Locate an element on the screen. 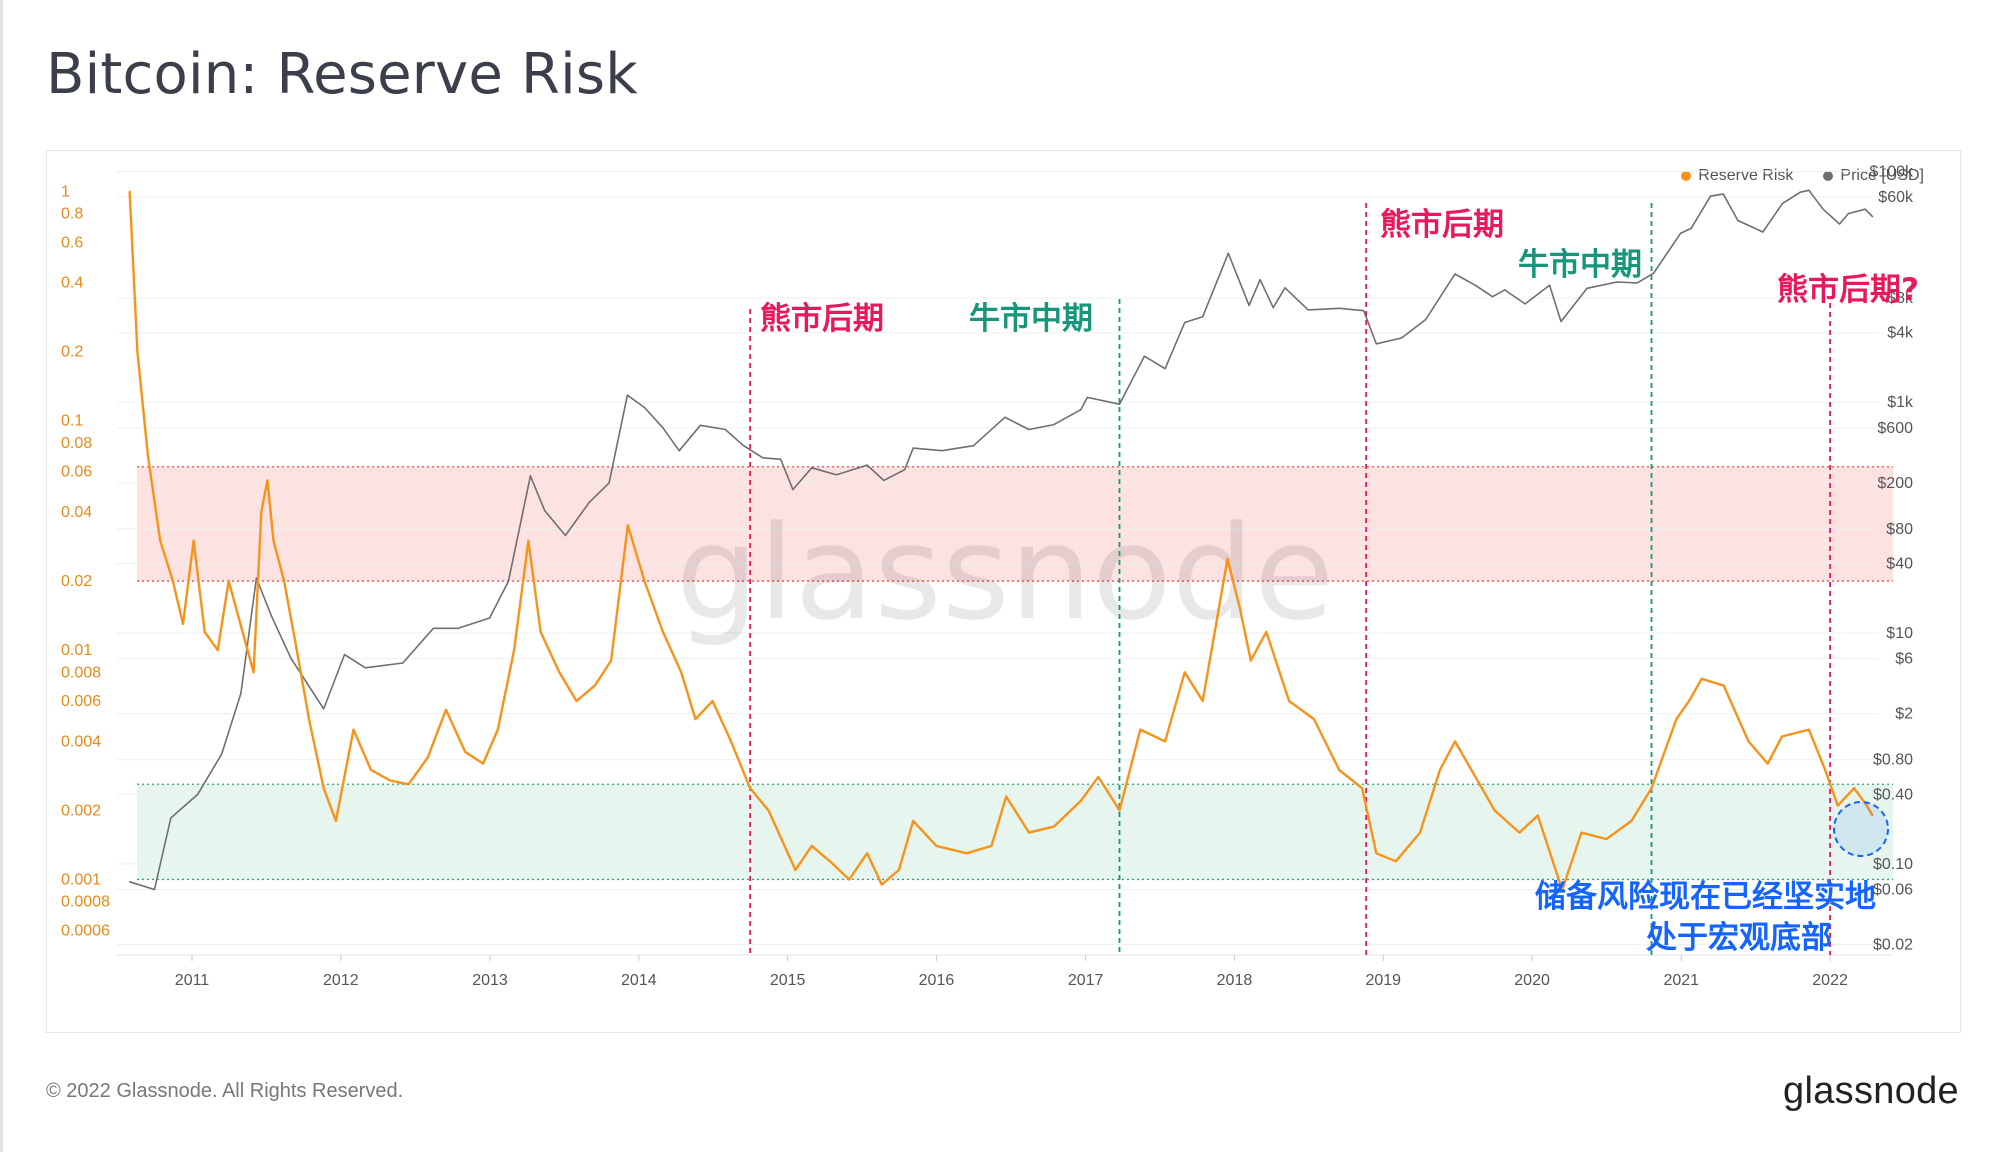 Image resolution: width=2000 pixels, height=1152 pixels. right-axis-tick-label: $1k is located at coordinates (1900, 402).